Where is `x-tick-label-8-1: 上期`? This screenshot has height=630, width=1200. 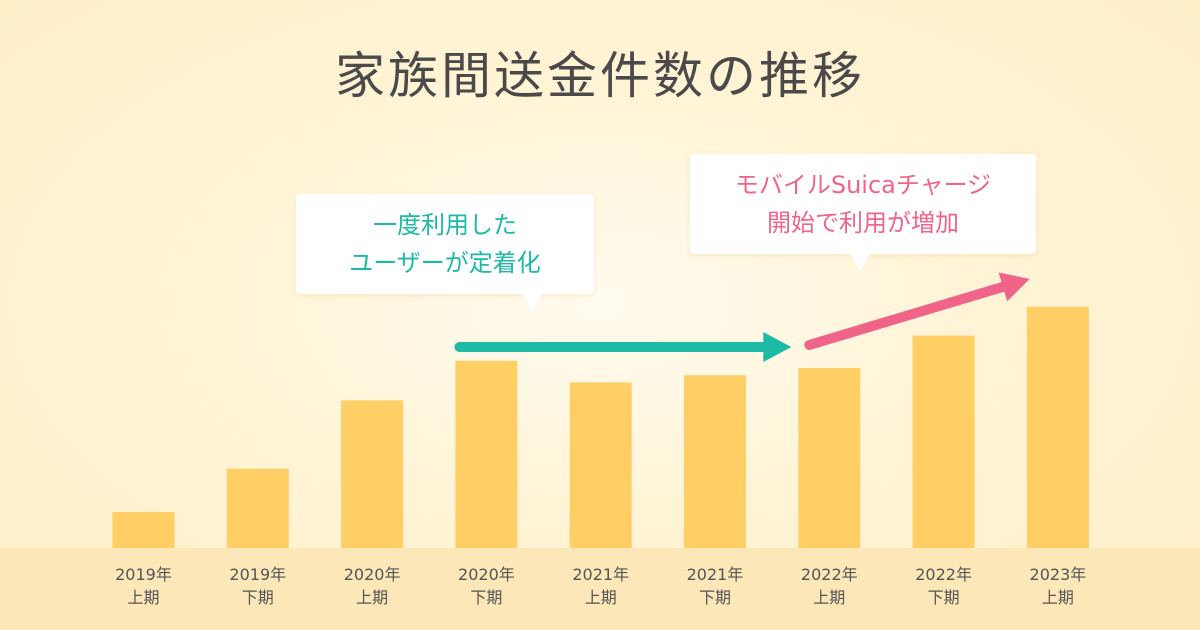 x-tick-label-8-1: 上期 is located at coordinates (1058, 597).